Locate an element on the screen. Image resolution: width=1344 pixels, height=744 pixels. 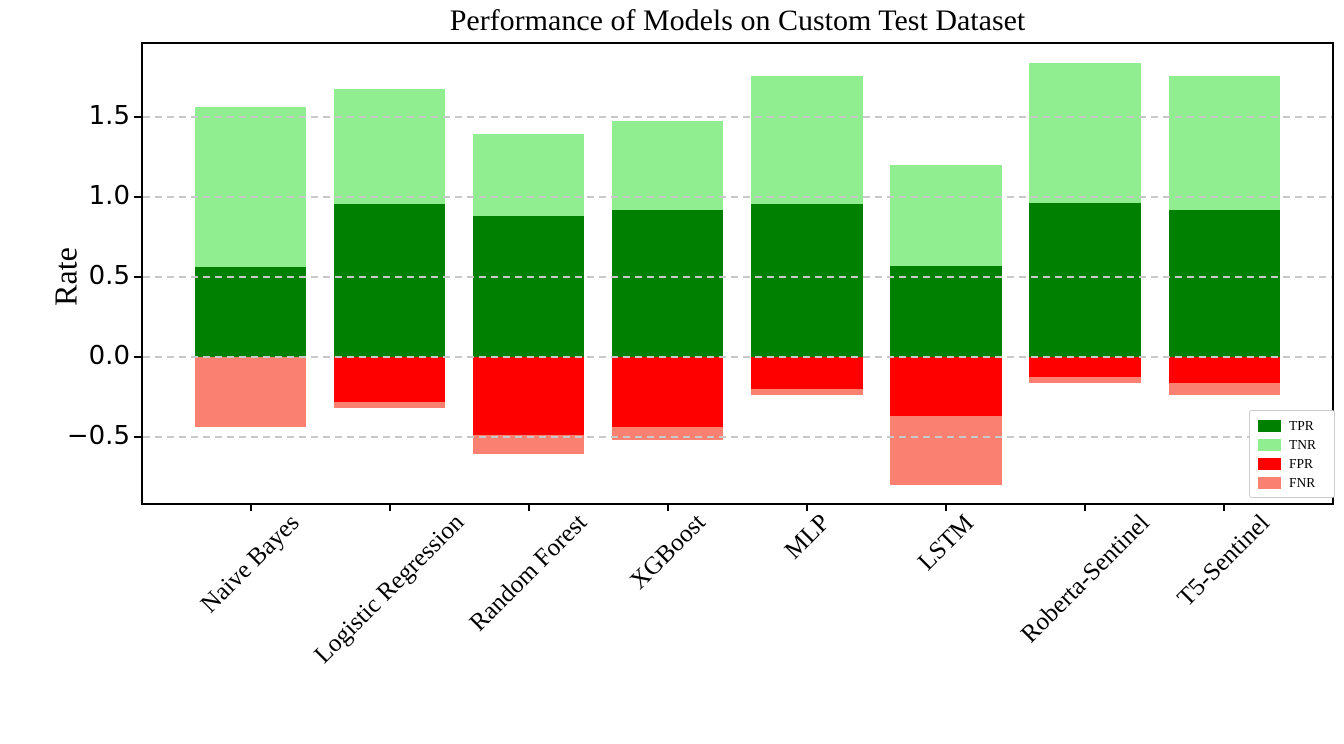
y-tick-label: 1.0 is located at coordinates (109, 196).